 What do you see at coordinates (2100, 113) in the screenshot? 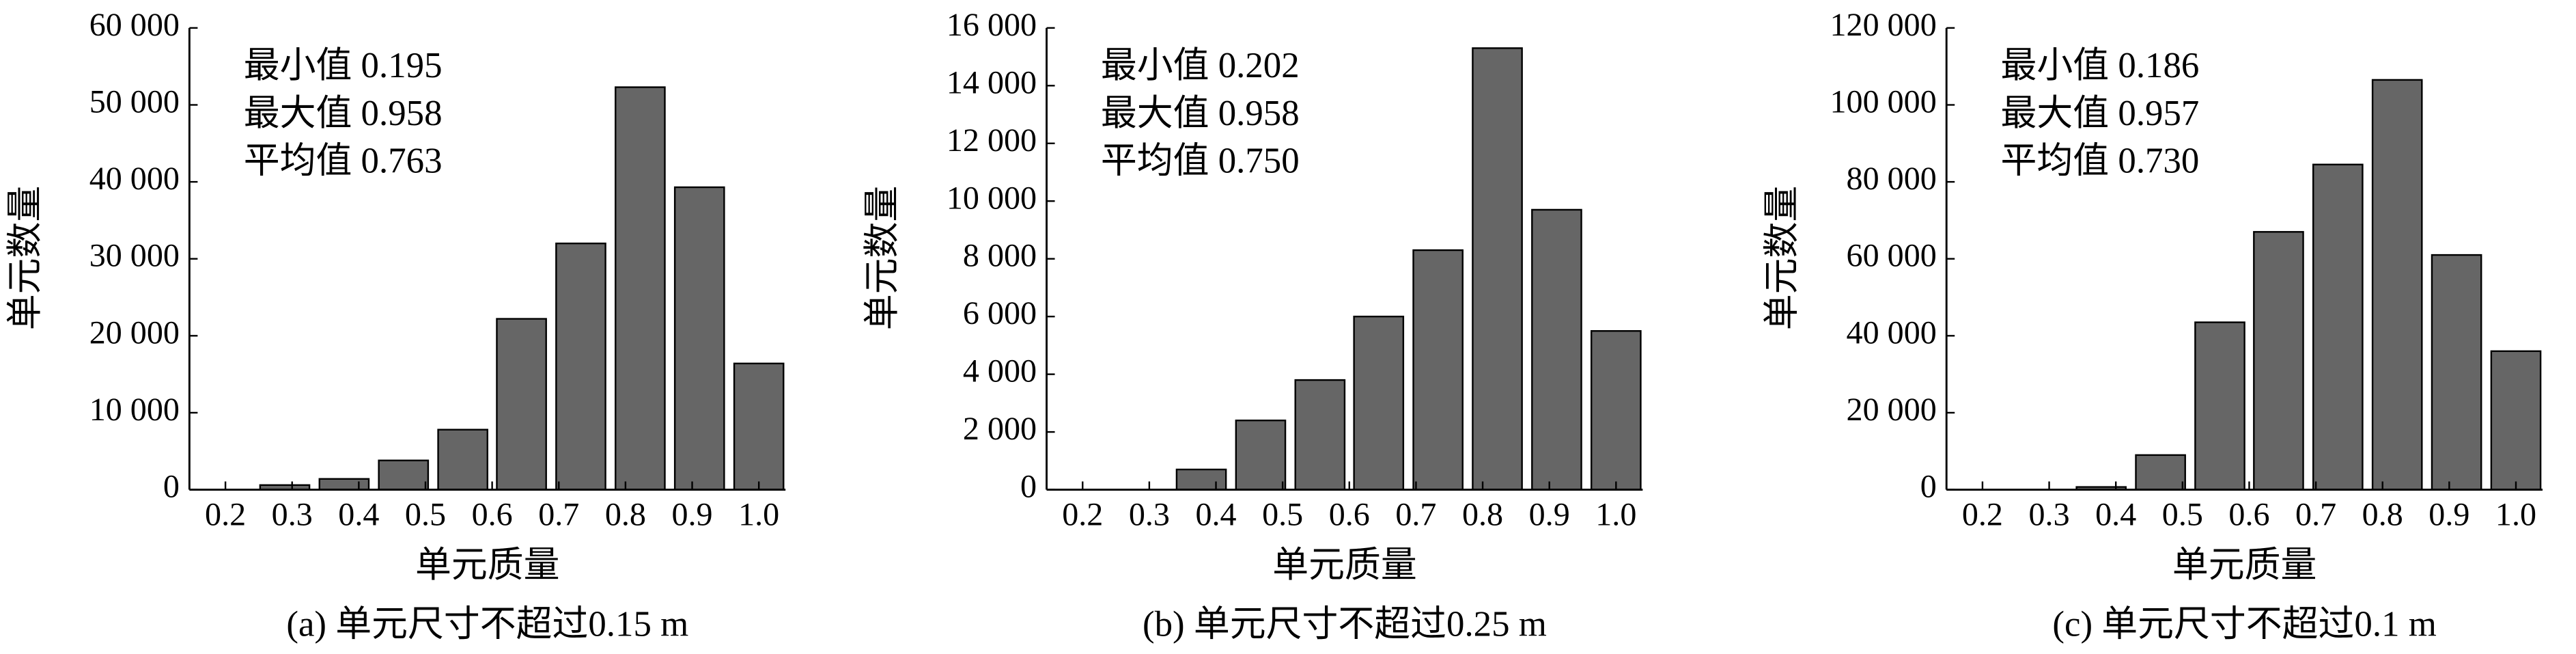
I see `annotation: 最大值 0.957` at bounding box center [2100, 113].